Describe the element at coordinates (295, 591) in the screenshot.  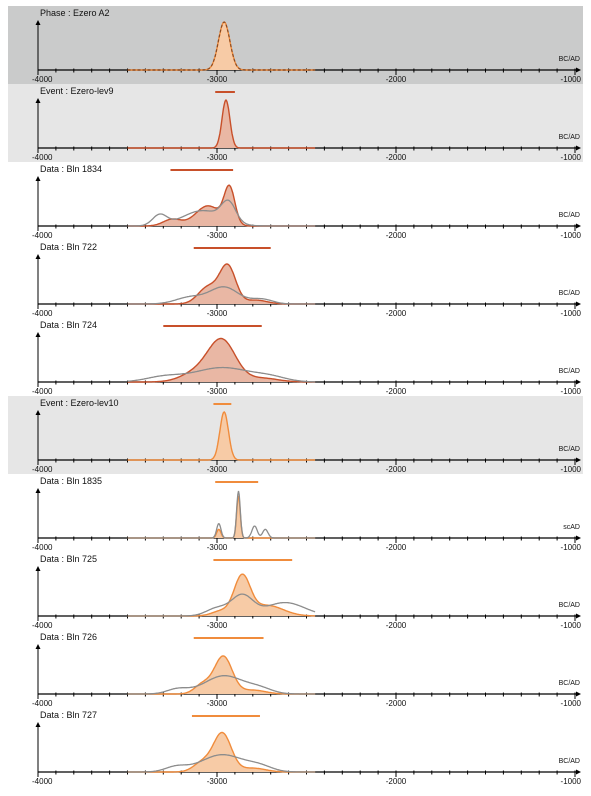
I see `panel-8: Data : Bln 725 -4000 -3000 -2000 -1000 BC/AD` at that location.